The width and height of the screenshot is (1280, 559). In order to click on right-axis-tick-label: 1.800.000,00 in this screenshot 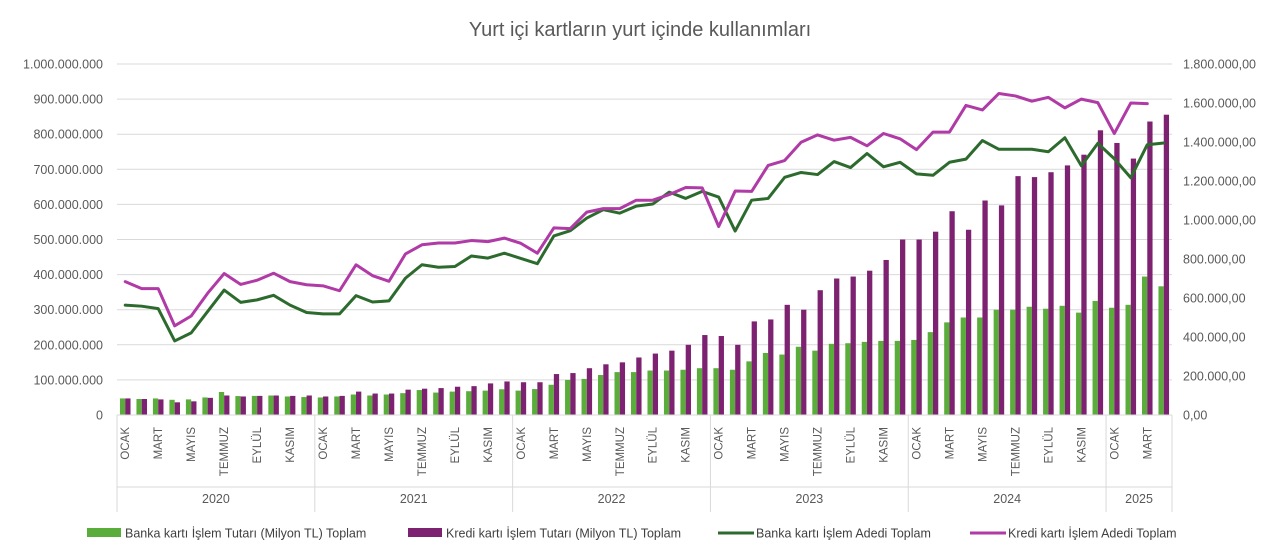, I will do `click(1219, 65)`.